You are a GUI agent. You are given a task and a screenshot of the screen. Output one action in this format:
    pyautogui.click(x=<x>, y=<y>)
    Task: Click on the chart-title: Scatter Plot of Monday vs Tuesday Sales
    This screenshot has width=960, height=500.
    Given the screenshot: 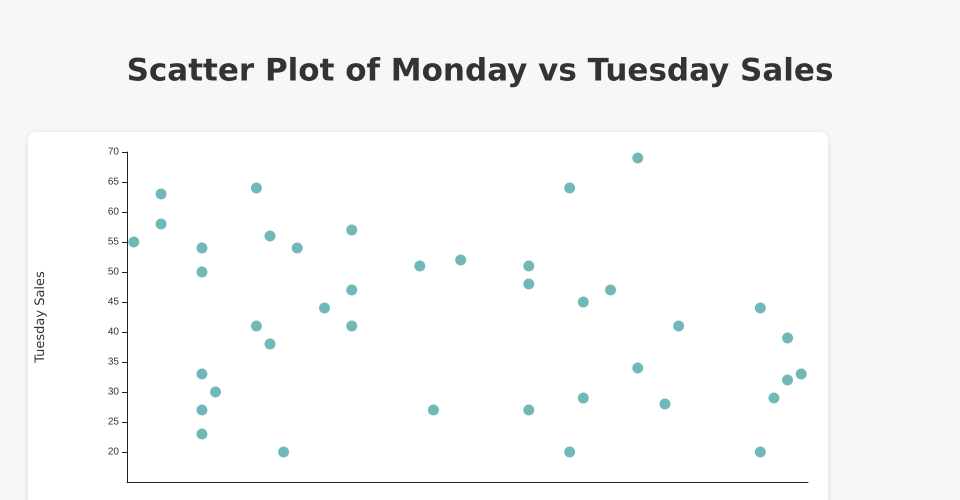 What is the action you would take?
    pyautogui.click(x=480, y=70)
    